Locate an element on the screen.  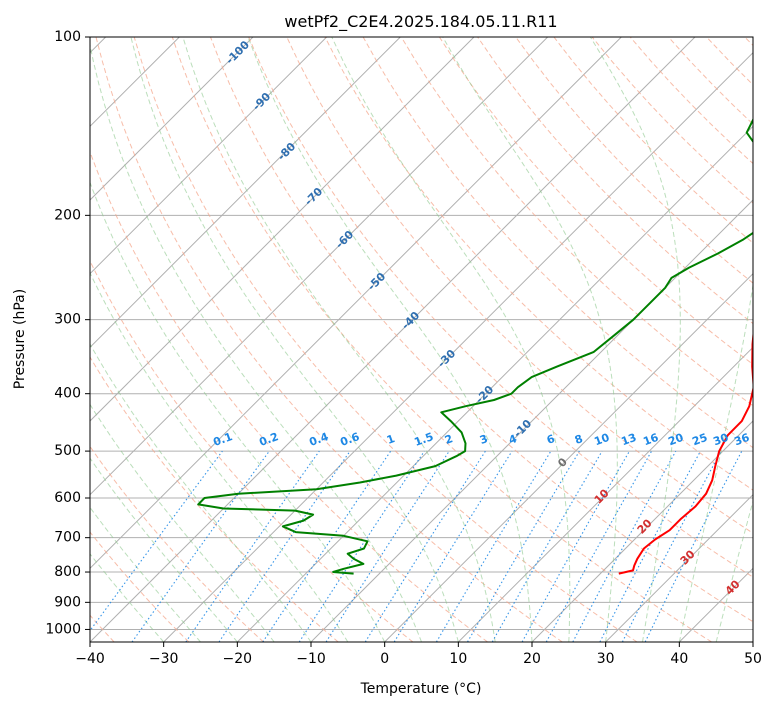
y-tick-label: 100 is located at coordinates (67, 37).